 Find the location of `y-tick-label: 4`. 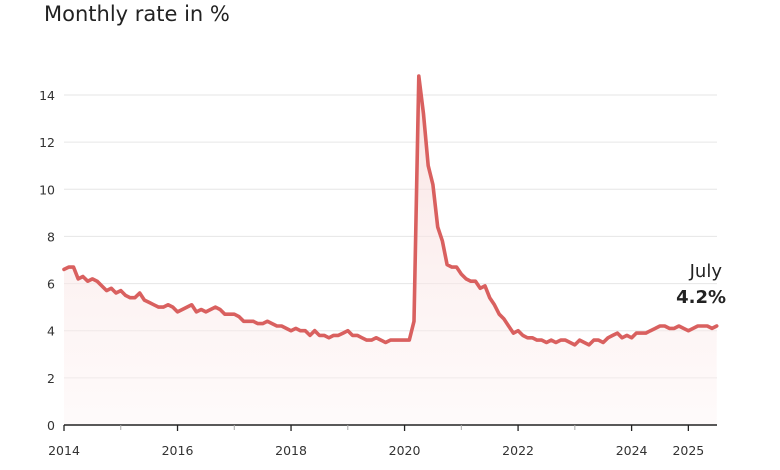

y-tick-label: 4 is located at coordinates (51, 331).